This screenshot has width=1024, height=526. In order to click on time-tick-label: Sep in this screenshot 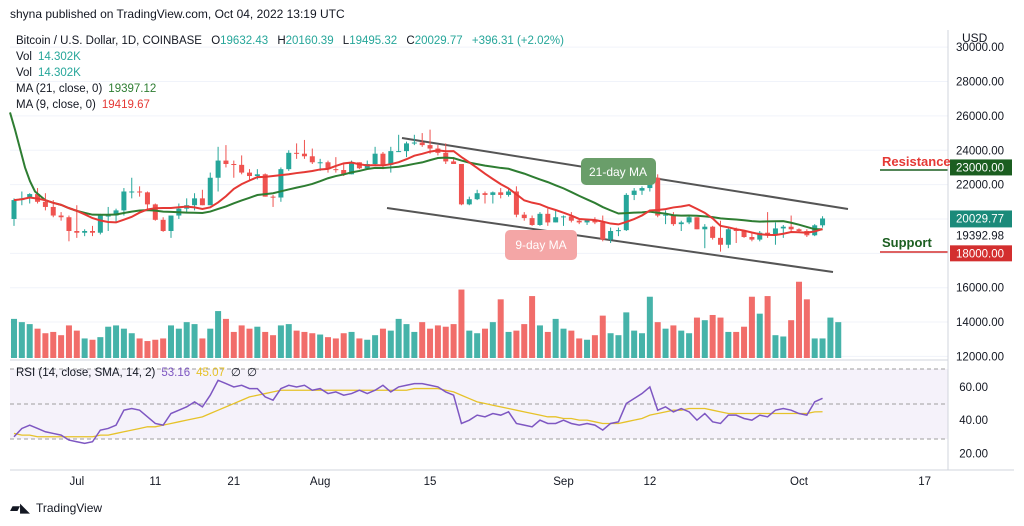, I will do `click(563, 482)`.